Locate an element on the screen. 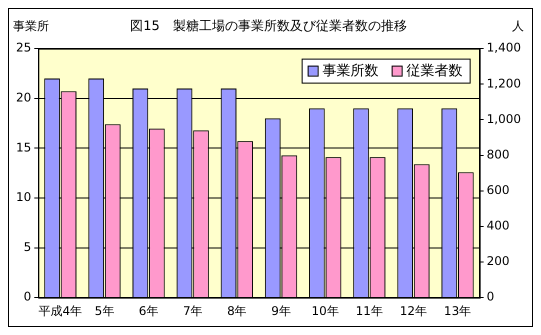  x-tick-label: 7年 is located at coordinates (192, 311).